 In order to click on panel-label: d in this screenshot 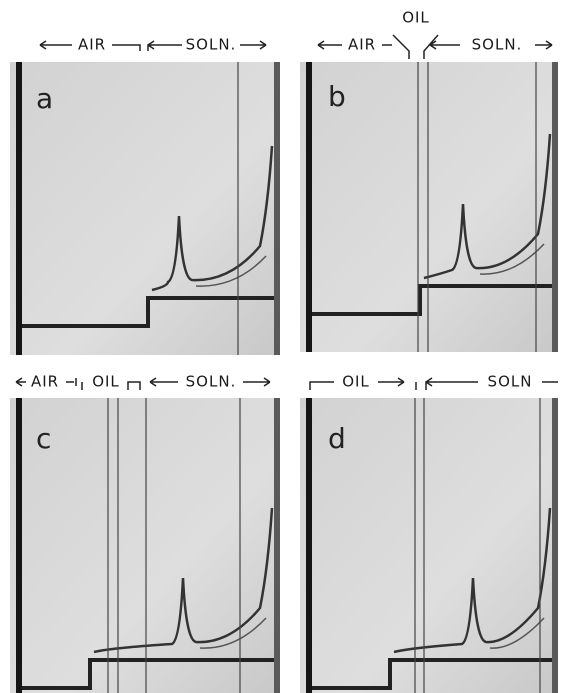, I will do `click(337, 438)`.